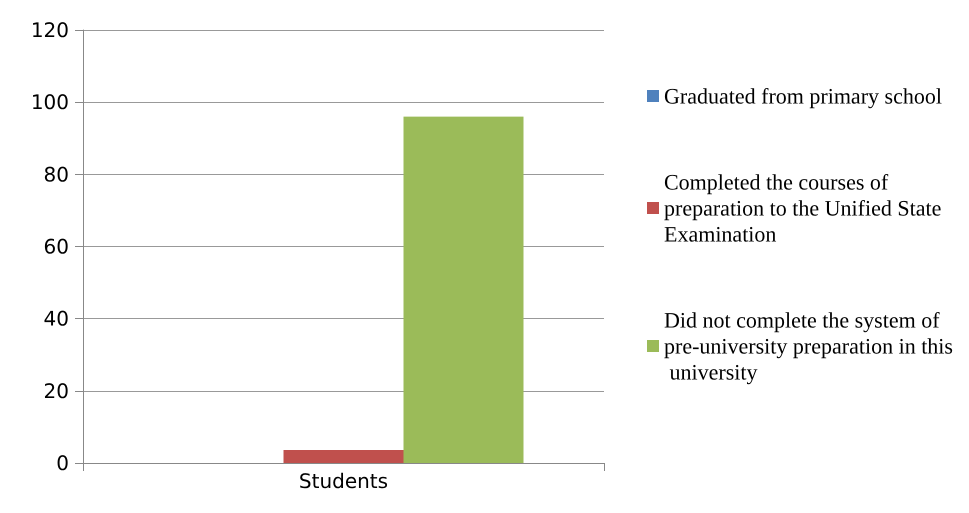 This screenshot has width=969, height=513. What do you see at coordinates (808, 346) in the screenshot?
I see `legend-label: Did not complete the system of pre-university preparation in this university` at bounding box center [808, 346].